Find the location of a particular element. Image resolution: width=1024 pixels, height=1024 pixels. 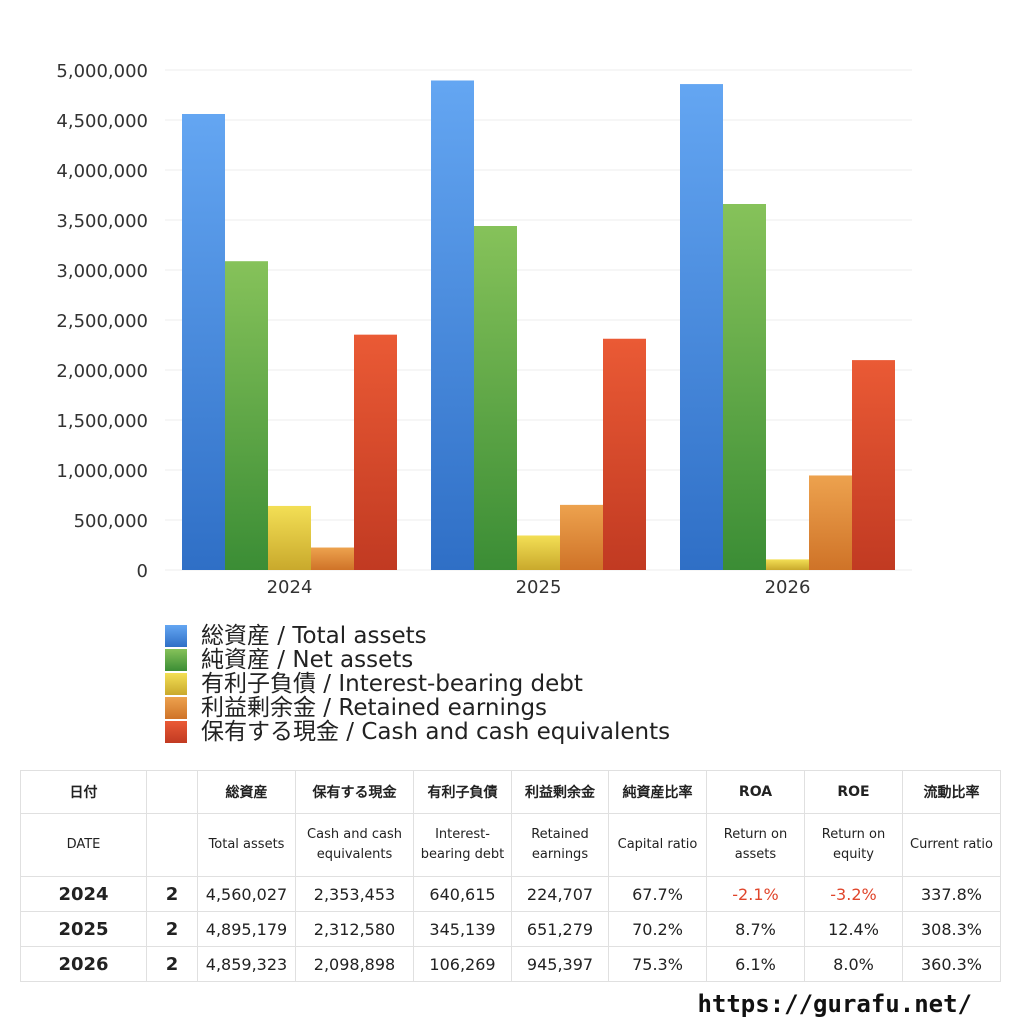

y-tick-label: 4,500,000 is located at coordinates (102, 121).